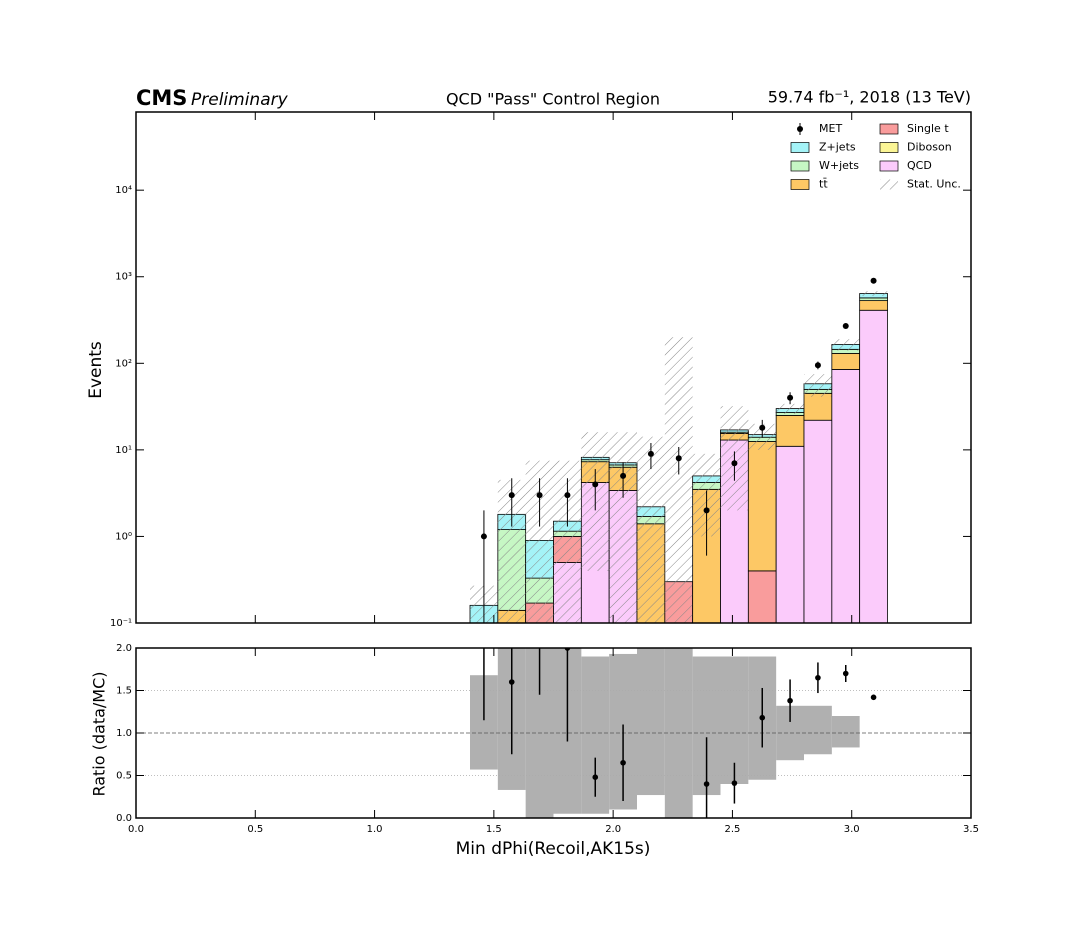  What do you see at coordinates (124, 648) in the screenshot?
I see `ratio-y-tick-label: 2.0` at bounding box center [124, 648].